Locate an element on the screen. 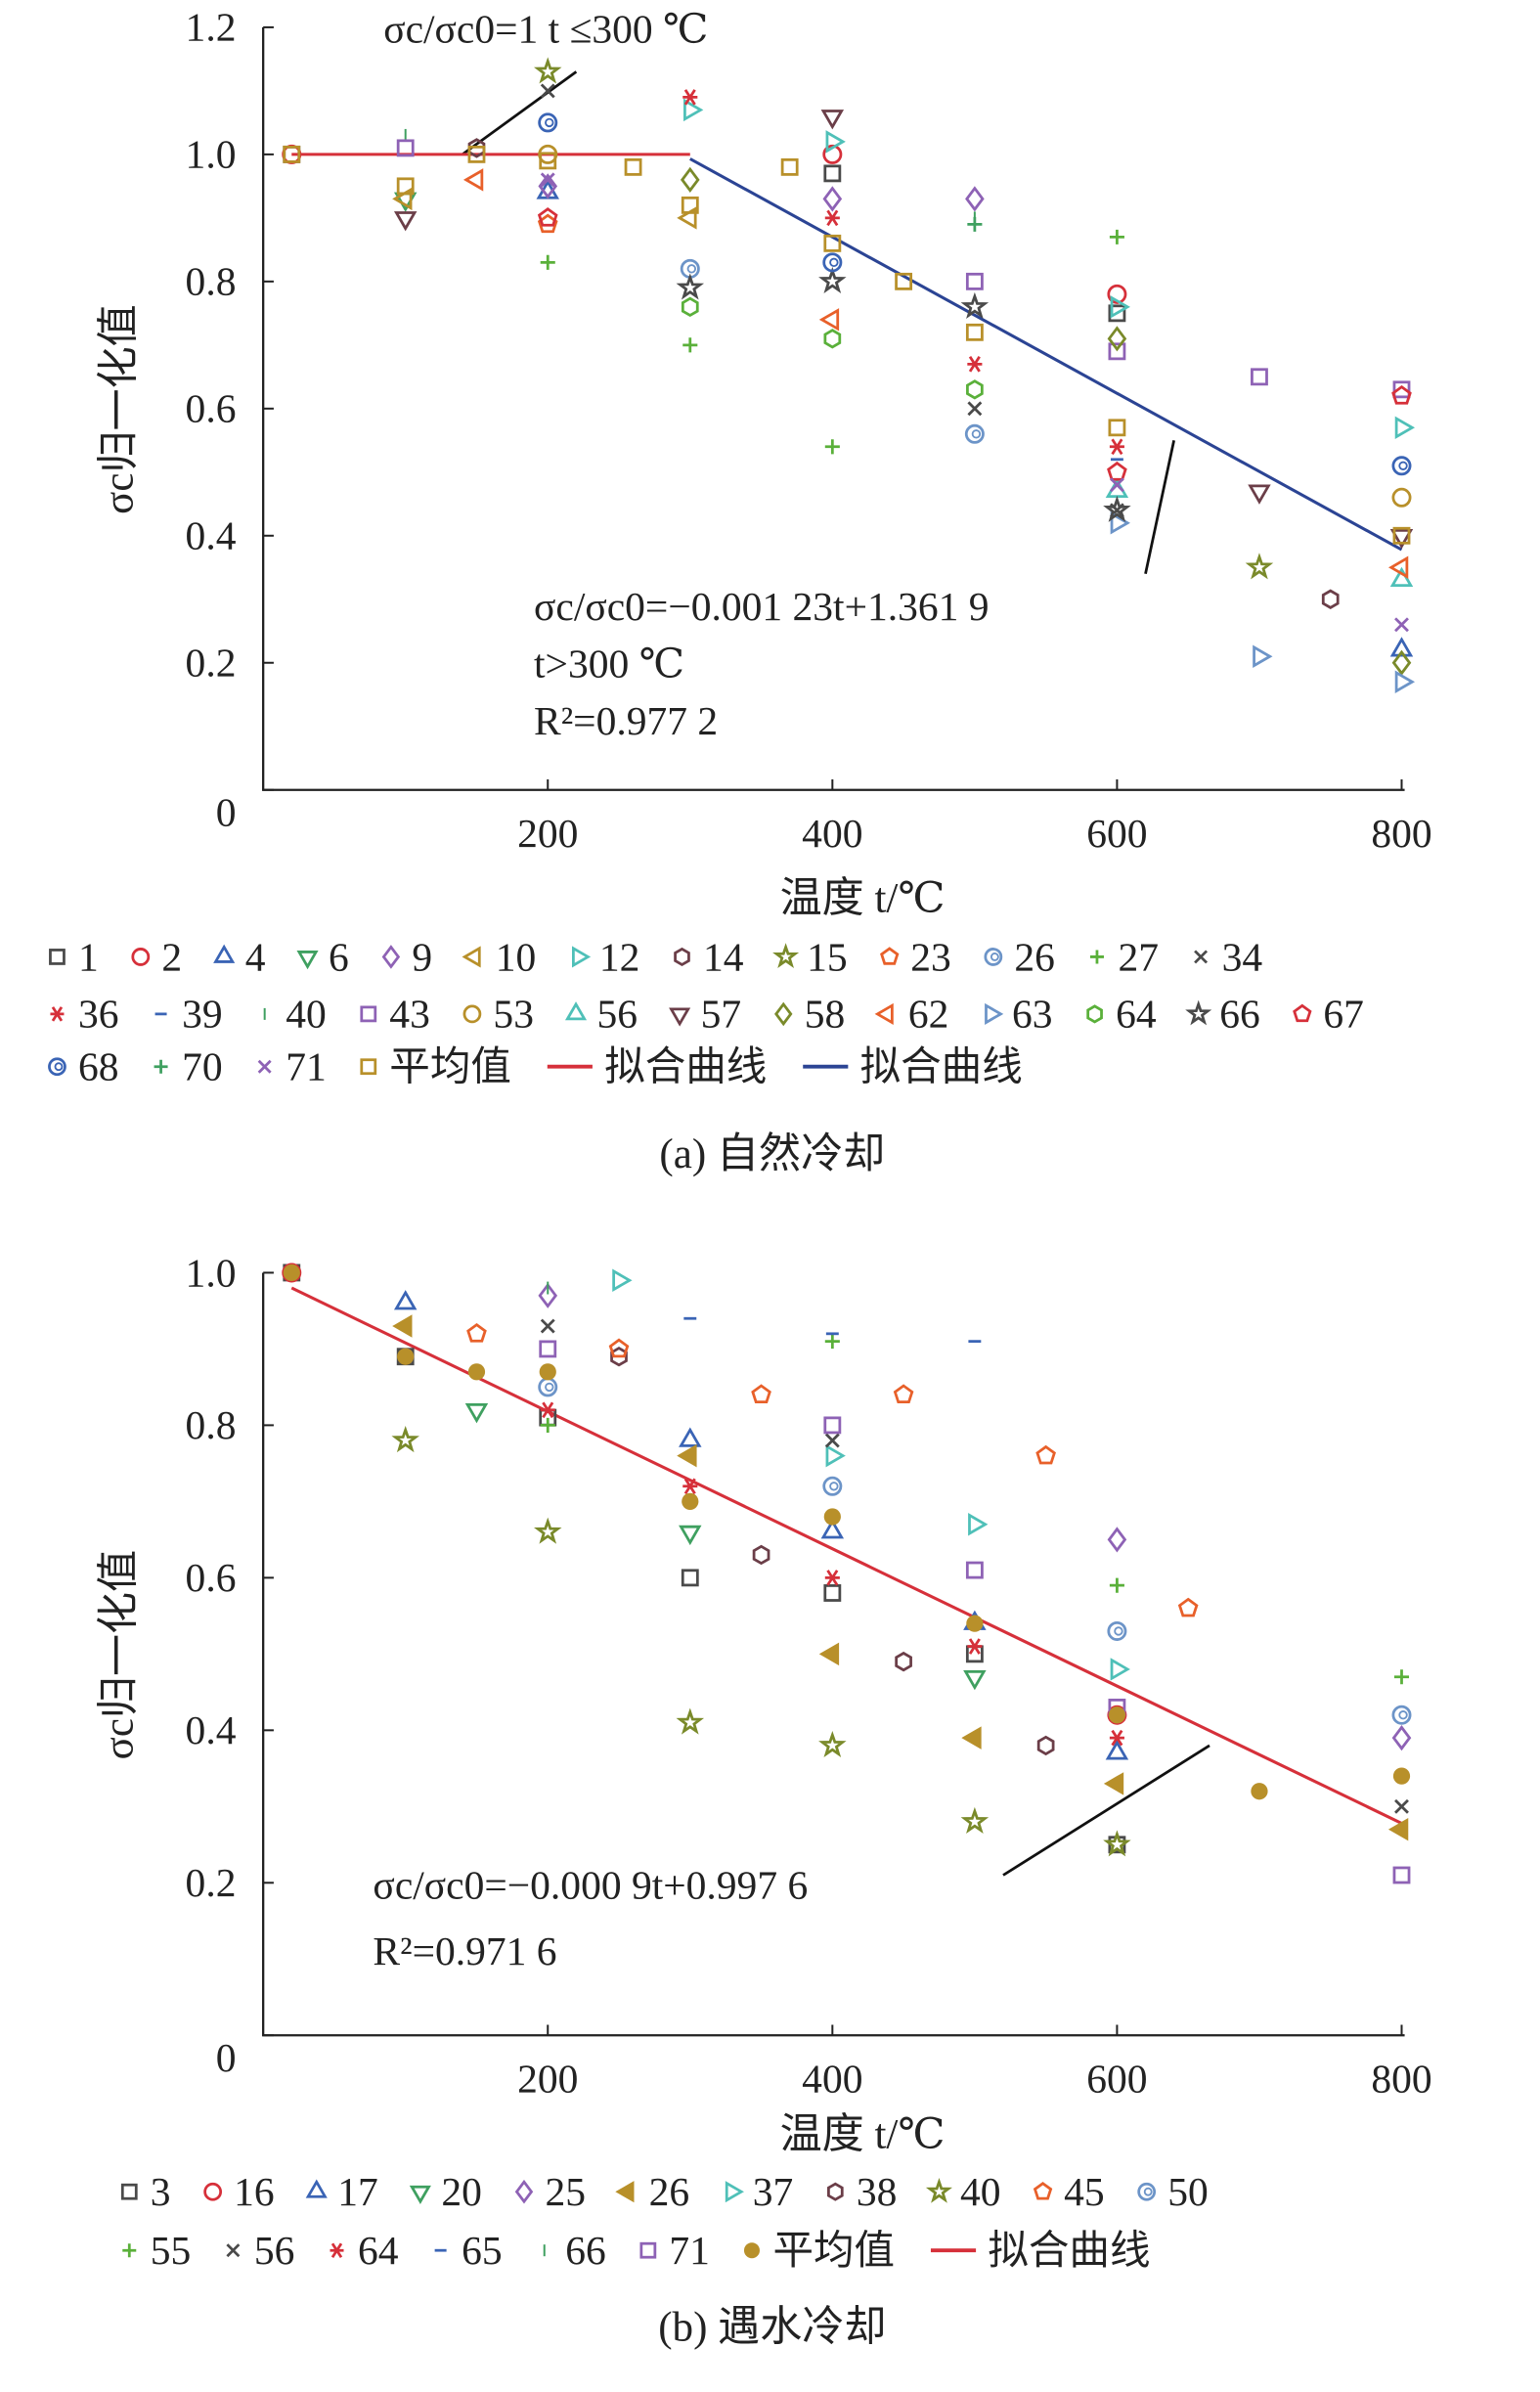  y-tick-label: 0.8 is located at coordinates (211, 281).